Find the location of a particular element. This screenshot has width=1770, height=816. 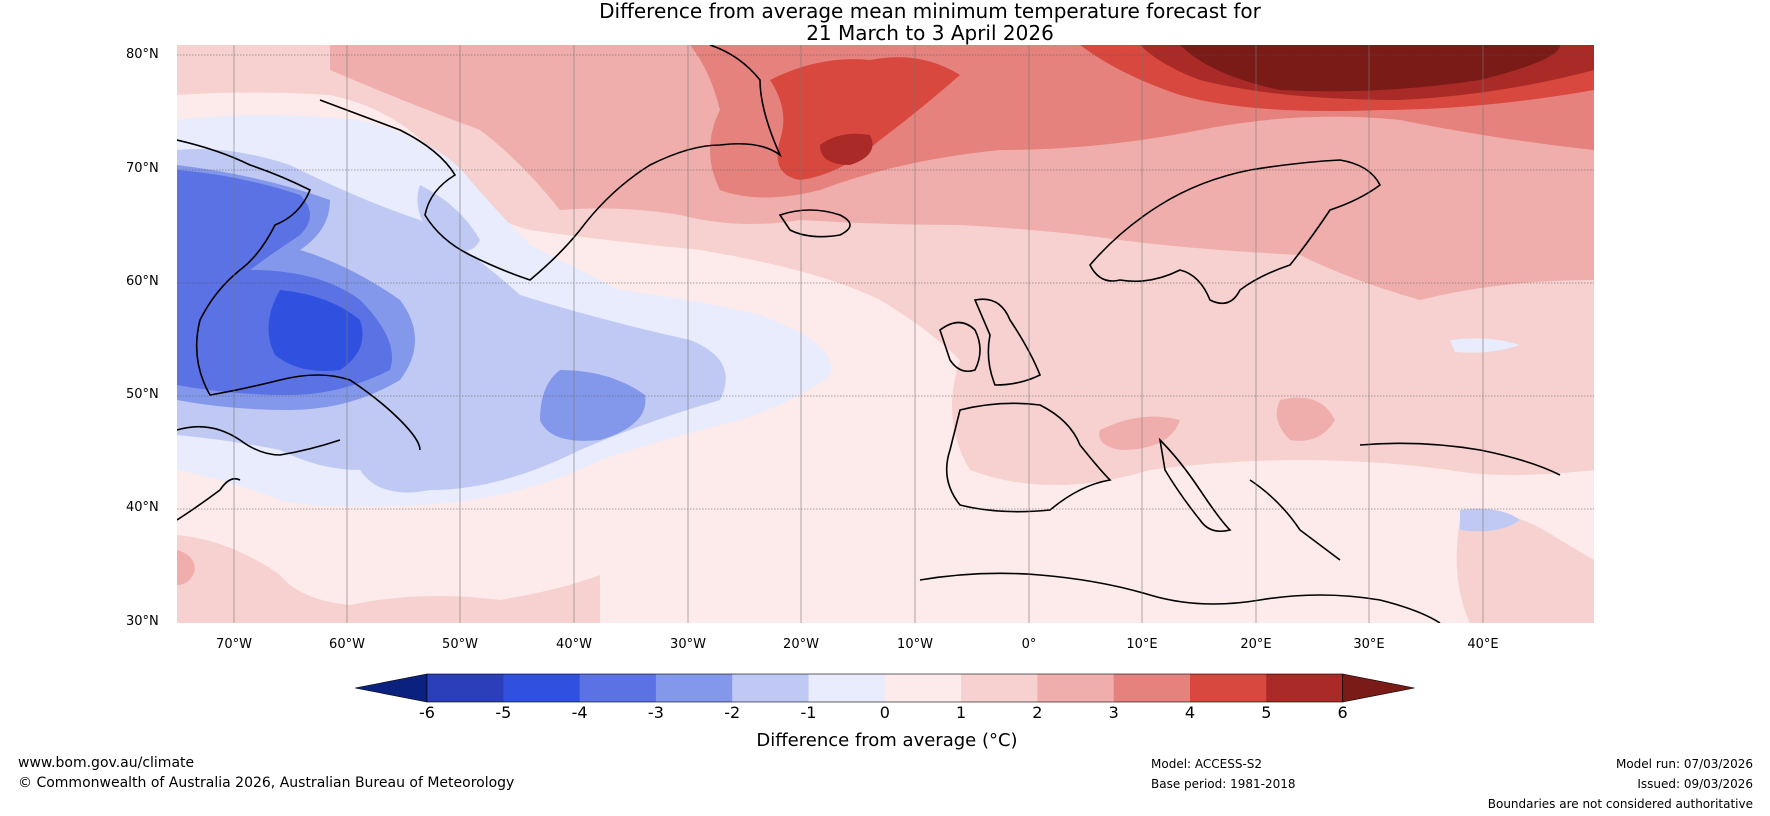

anomaly-minus2-minus1-labrador is located at coordinates (448, 218).